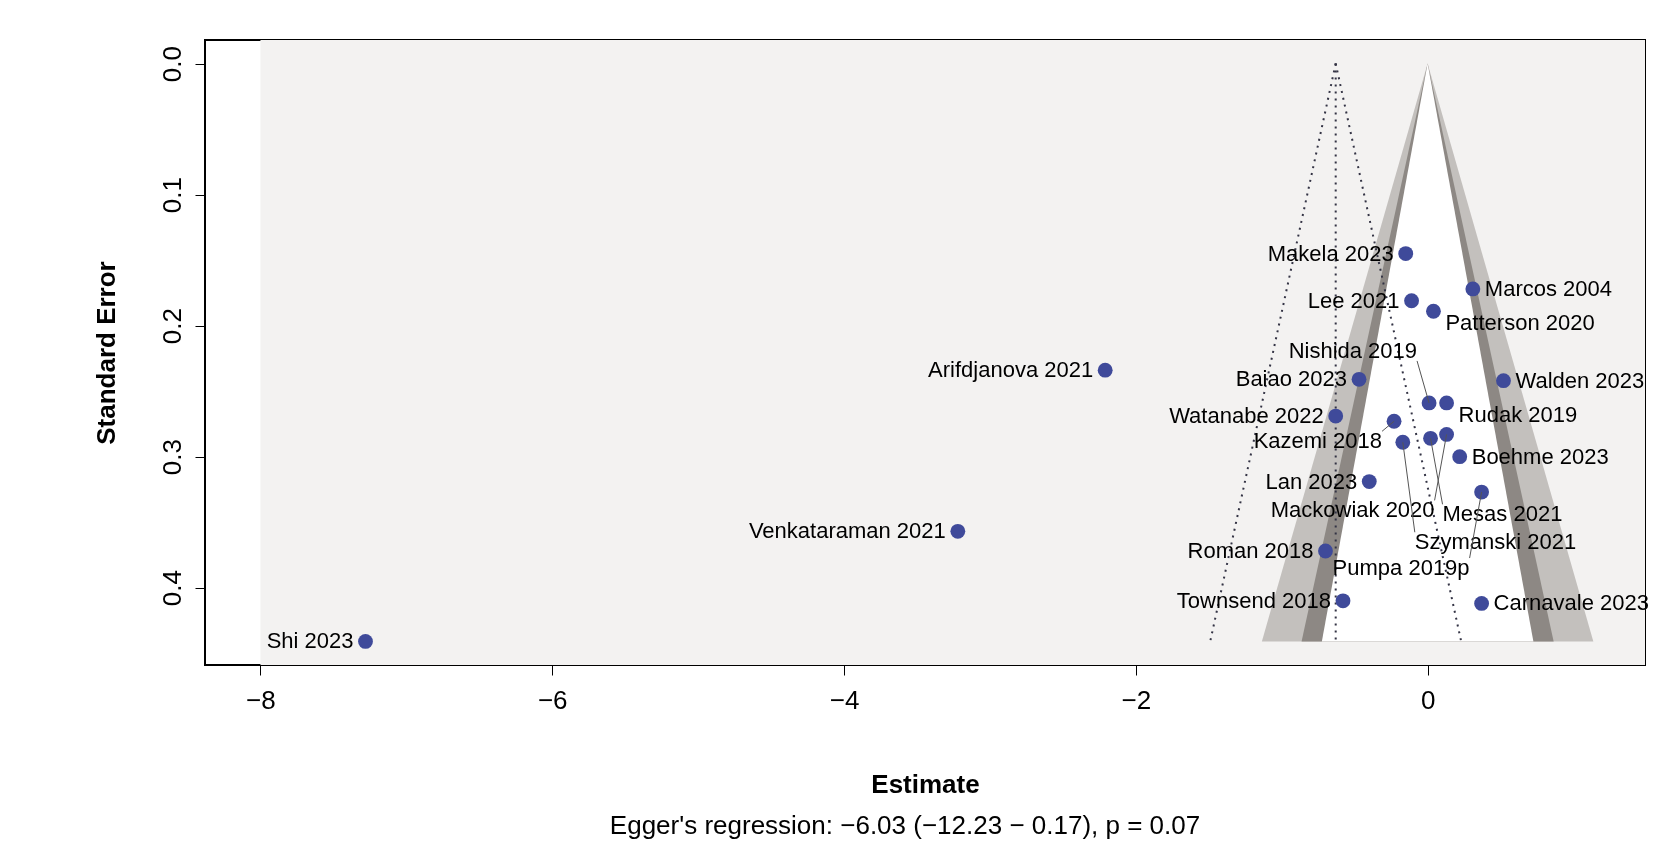 This screenshot has height=860, width=1659. Describe the element at coordinates (171, 64) in the screenshot. I see `y-tick-label: 0.0` at that location.